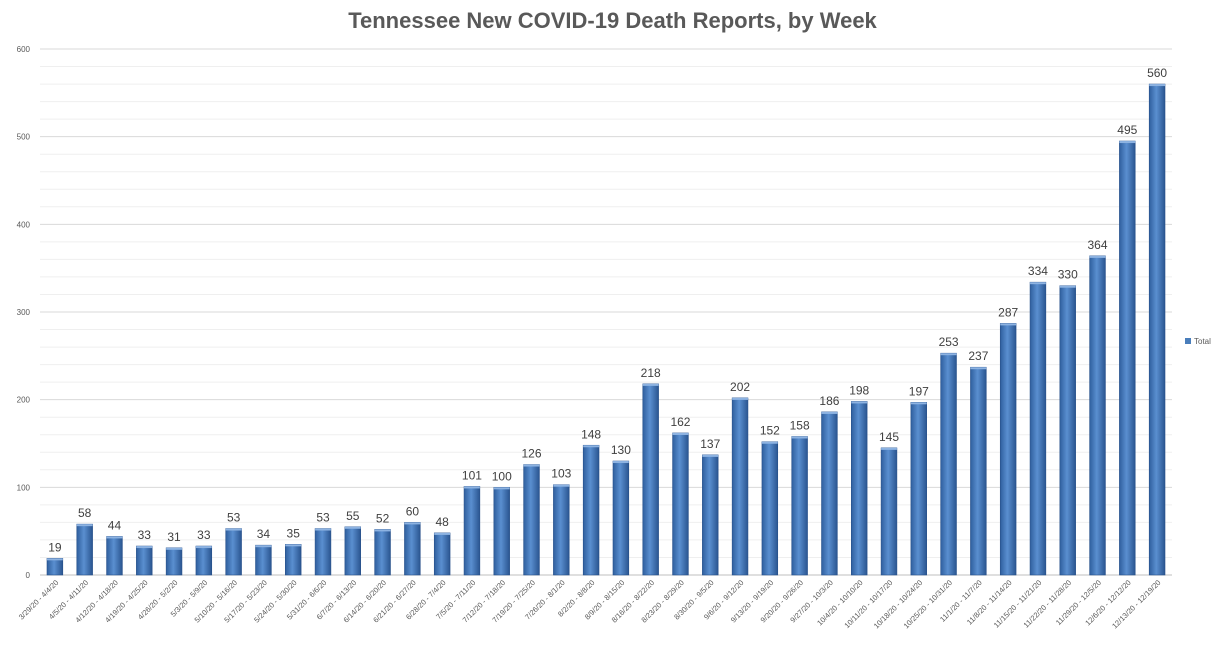 The image size is (1225, 649). What do you see at coordinates (1068, 275) in the screenshot?
I see `data-label: 330` at bounding box center [1068, 275].